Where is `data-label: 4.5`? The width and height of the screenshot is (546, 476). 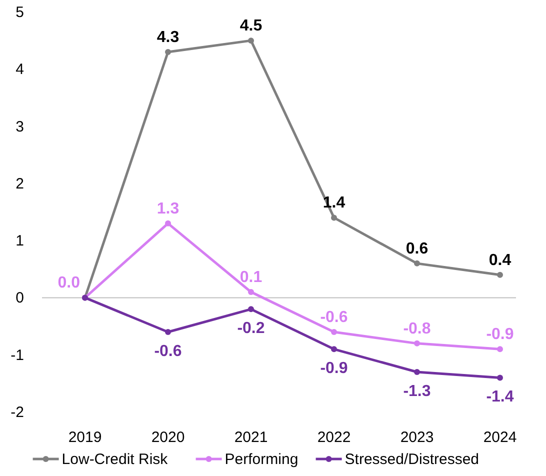 data-label: 4.5 is located at coordinates (251, 26).